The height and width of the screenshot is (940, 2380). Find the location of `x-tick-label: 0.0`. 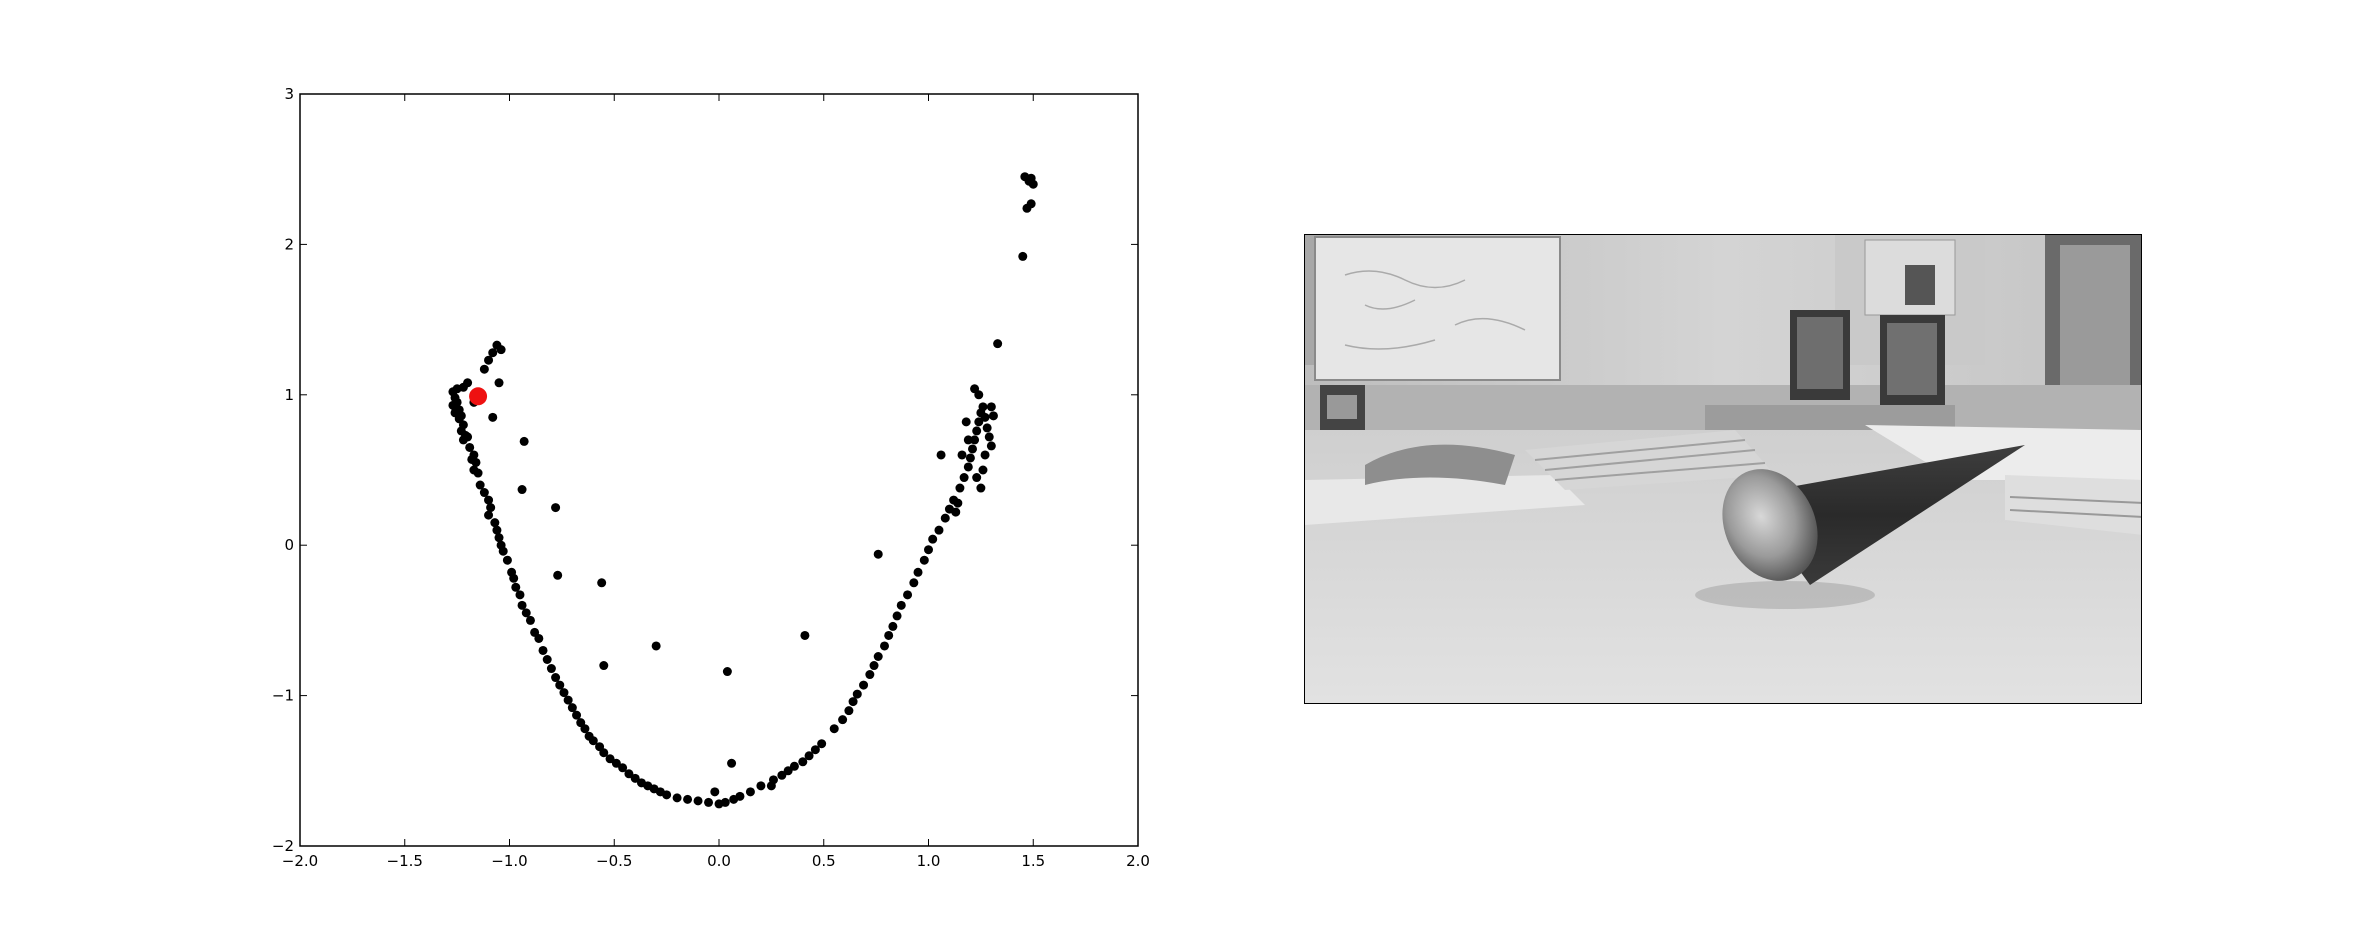

x-tick-label: 0.0 is located at coordinates (719, 861).